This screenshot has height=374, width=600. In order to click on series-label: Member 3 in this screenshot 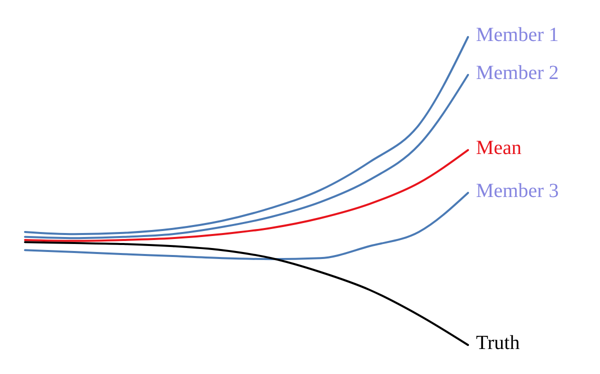, I will do `click(517, 191)`.